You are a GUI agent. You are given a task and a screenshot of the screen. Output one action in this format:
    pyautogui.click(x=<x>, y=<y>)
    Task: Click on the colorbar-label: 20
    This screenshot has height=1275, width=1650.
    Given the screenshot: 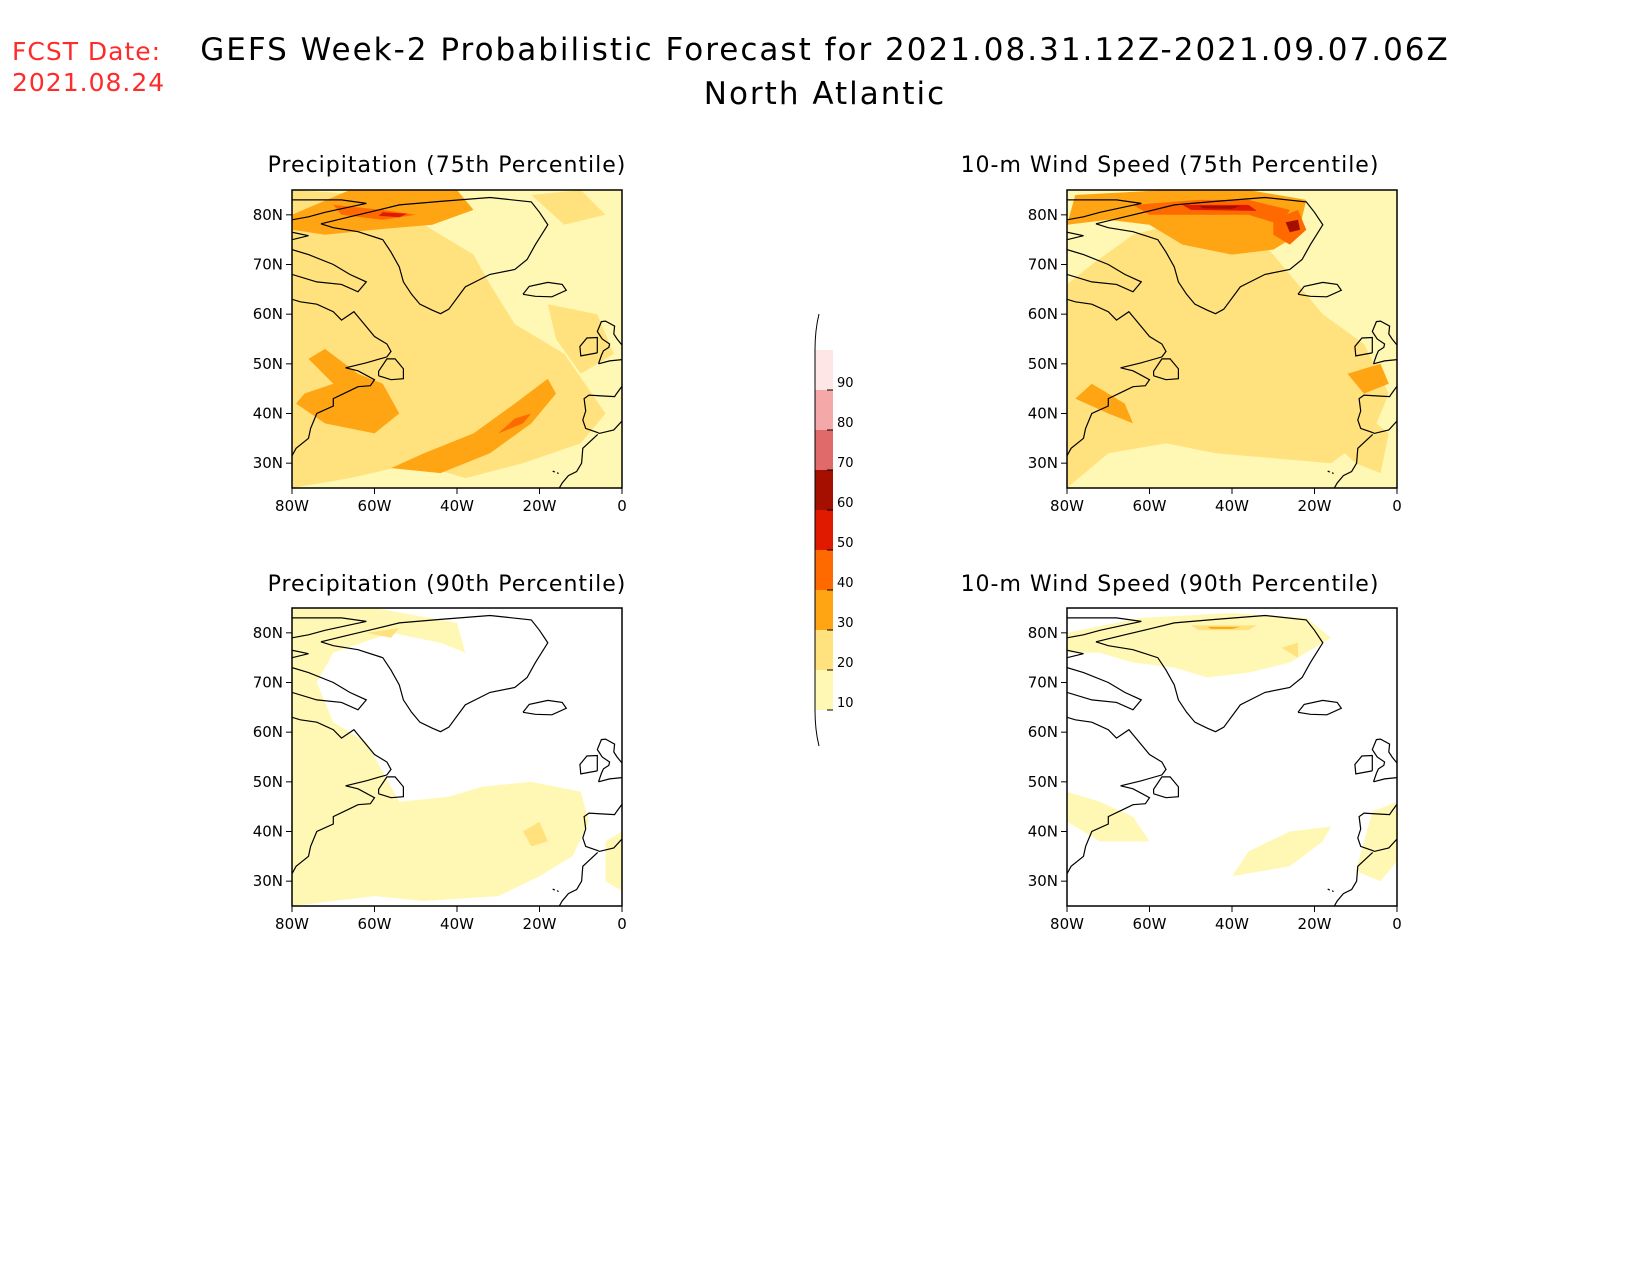 What is the action you would take?
    pyautogui.click(x=845, y=663)
    